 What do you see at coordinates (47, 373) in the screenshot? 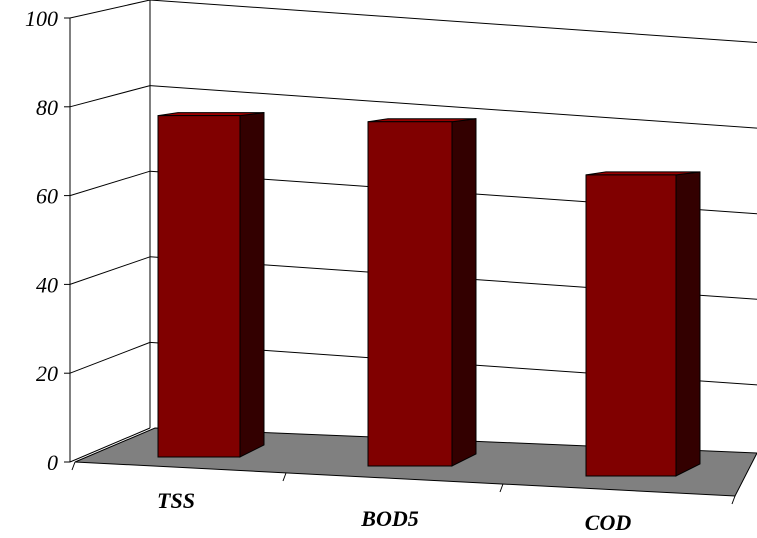
I see `y-tick-label: 20` at bounding box center [47, 373].